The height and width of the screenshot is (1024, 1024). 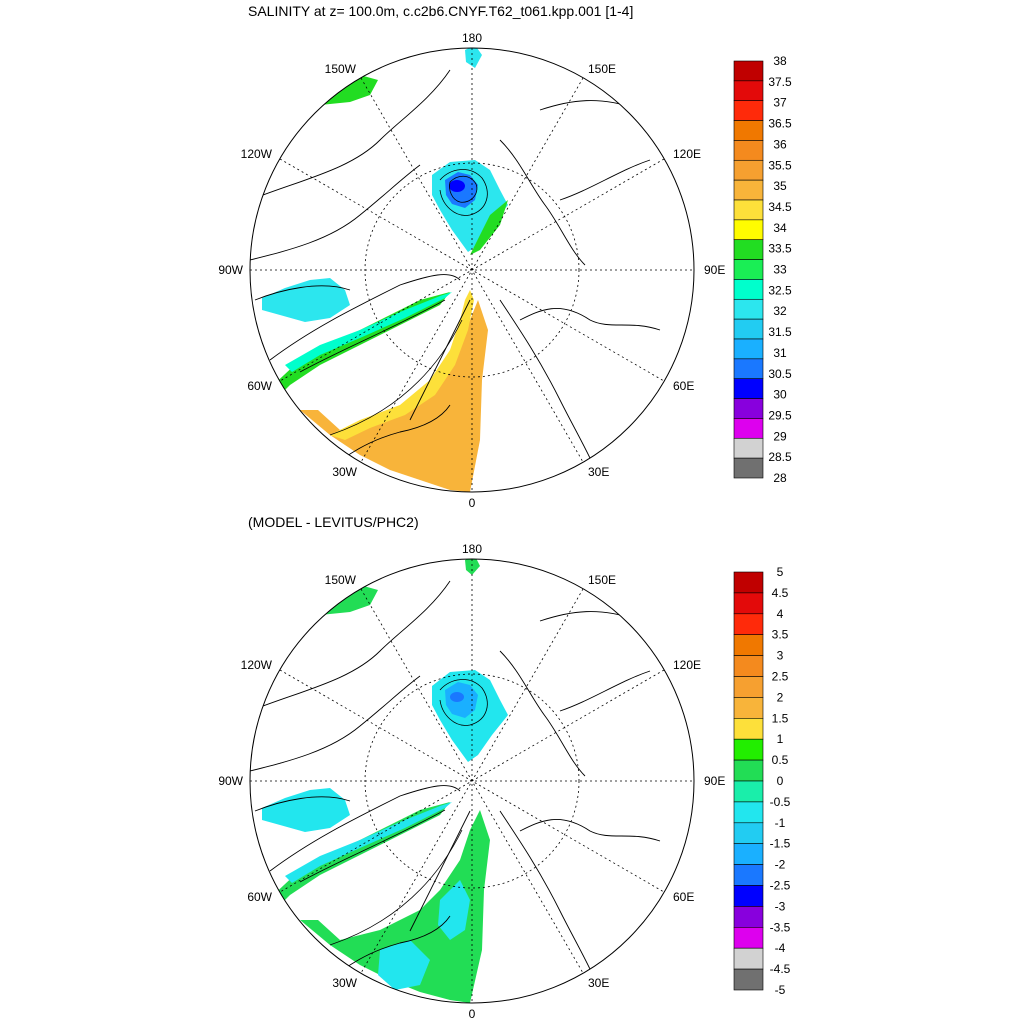 I want to click on colorbar-label: 34, so click(x=780, y=228).